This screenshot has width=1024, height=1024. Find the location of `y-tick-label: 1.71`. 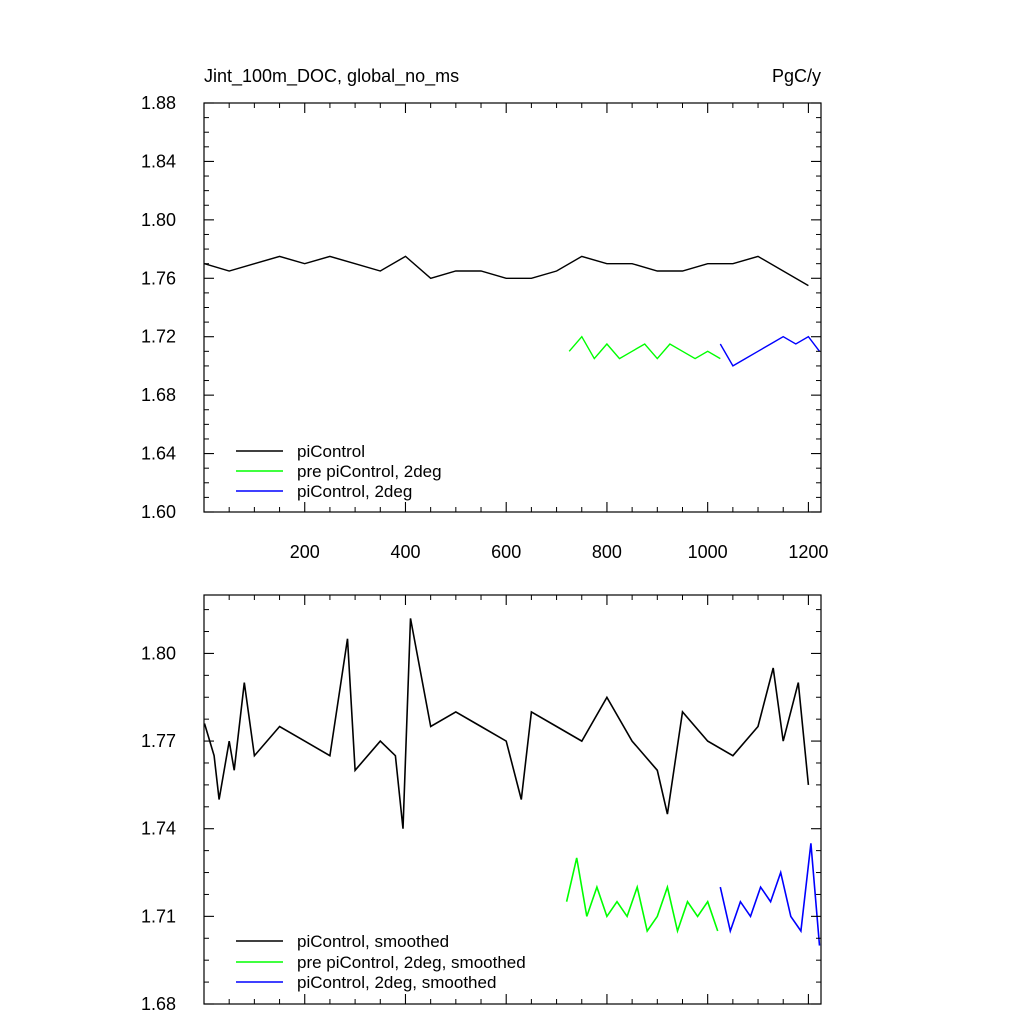

y-tick-label: 1.71 is located at coordinates (158, 916).